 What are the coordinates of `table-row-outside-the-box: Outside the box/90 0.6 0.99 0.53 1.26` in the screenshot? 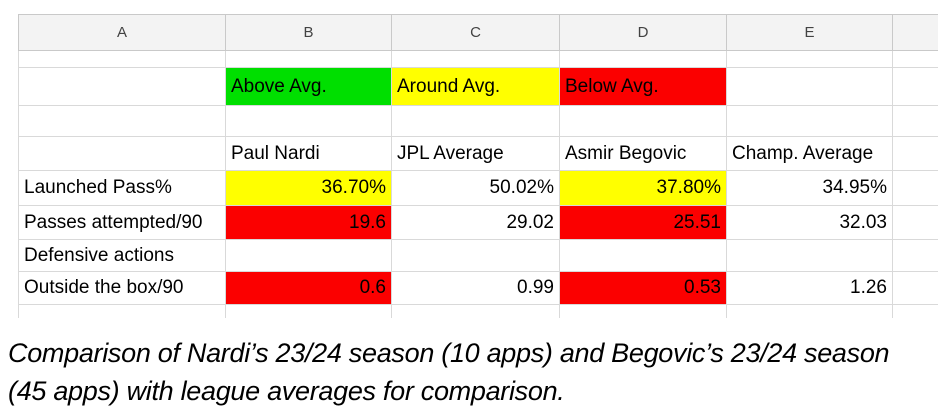 It's located at (478, 288).